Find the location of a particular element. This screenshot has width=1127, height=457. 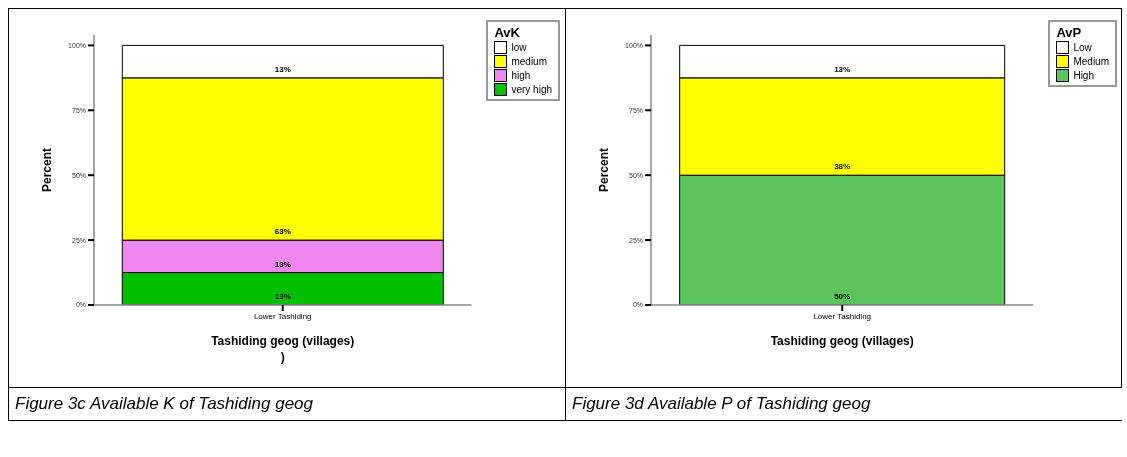

legend-label: low is located at coordinates (519, 47).